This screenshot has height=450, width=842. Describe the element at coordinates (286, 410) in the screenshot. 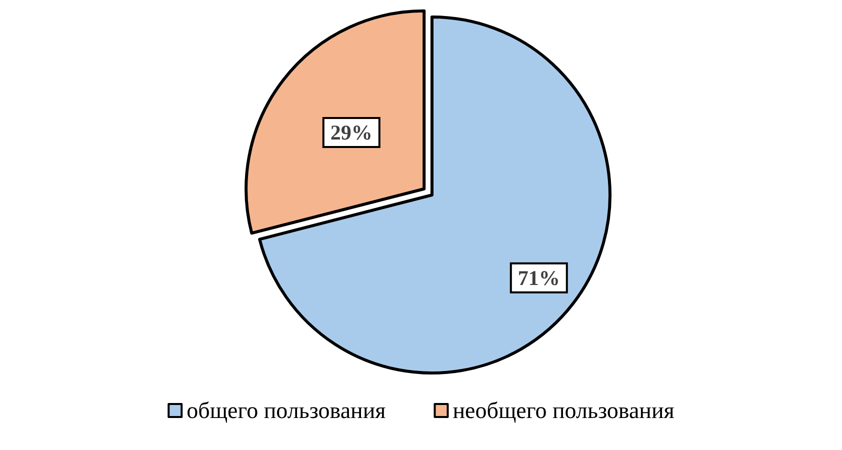

I see `legend-label: общего пользования` at that location.